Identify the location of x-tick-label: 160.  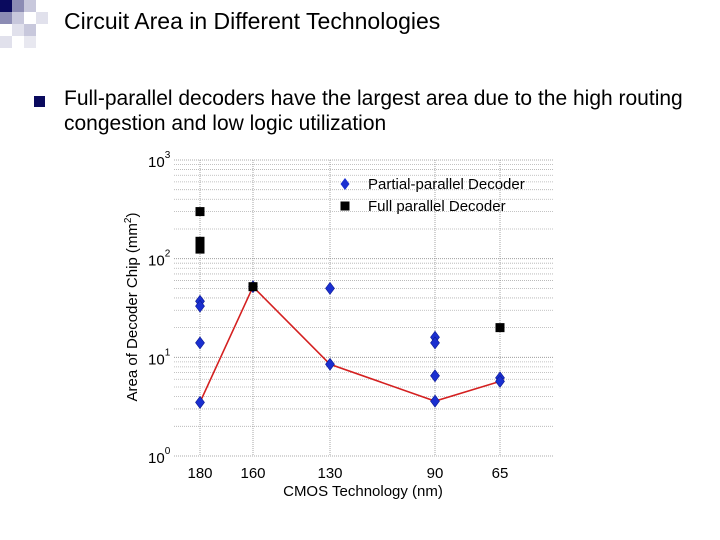
(252, 473).